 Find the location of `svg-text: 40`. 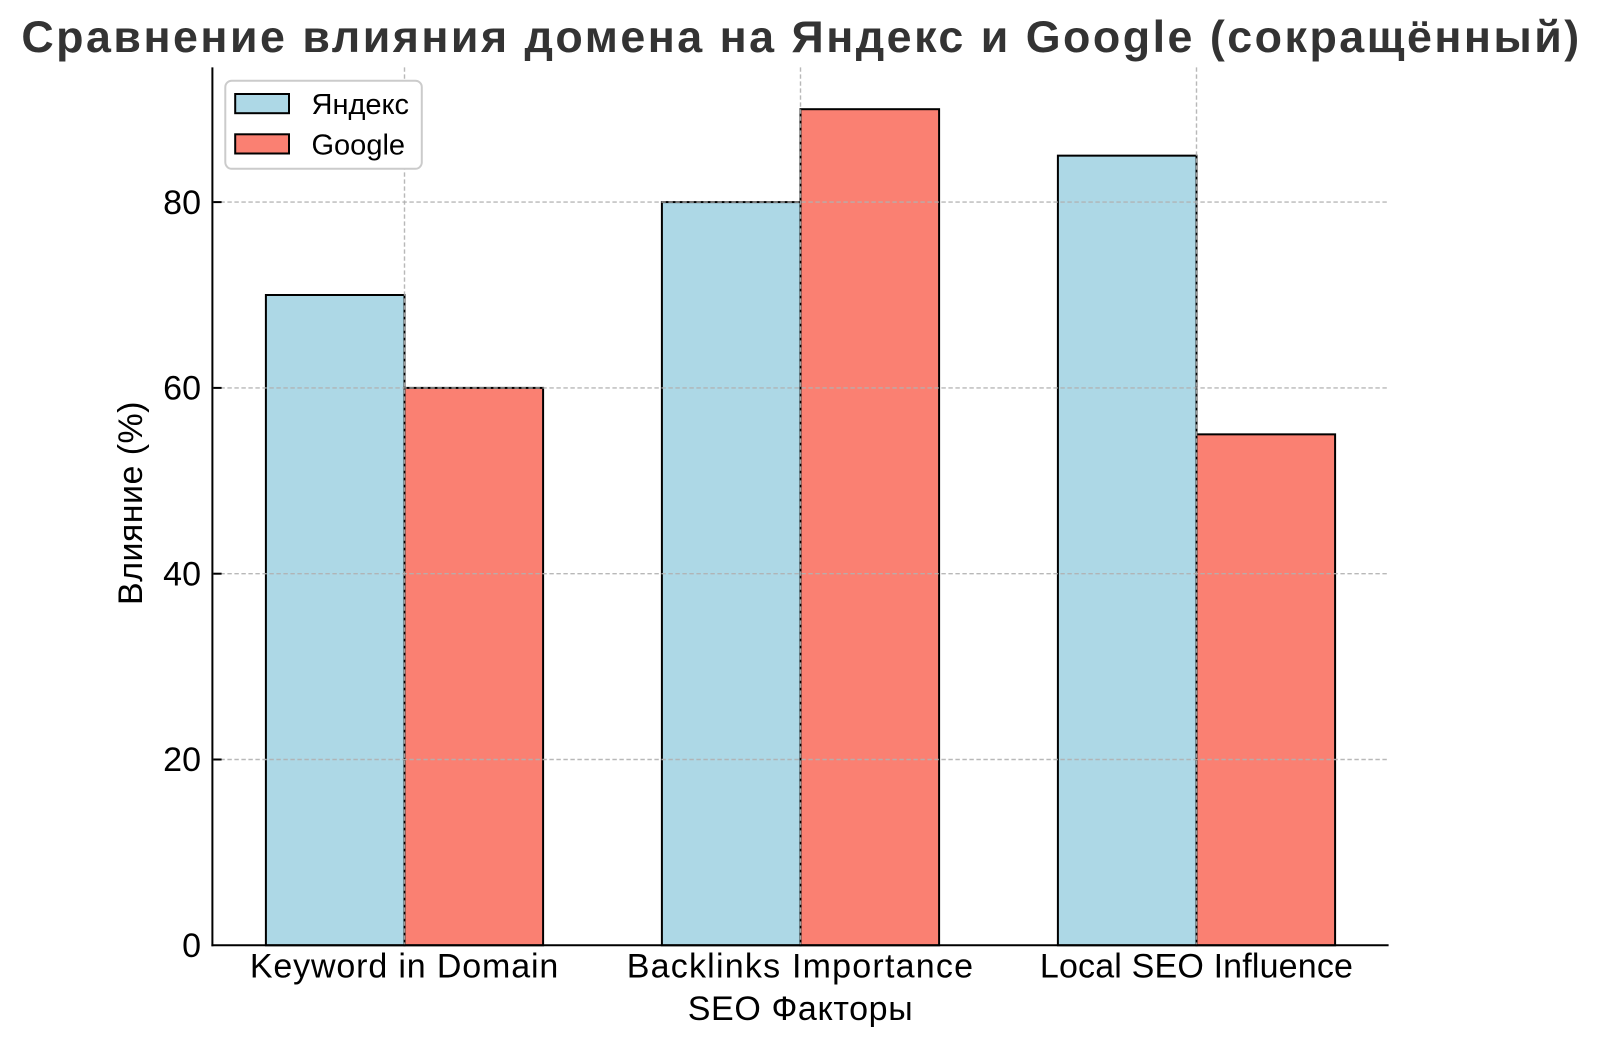

svg-text: 40 is located at coordinates (182, 574).